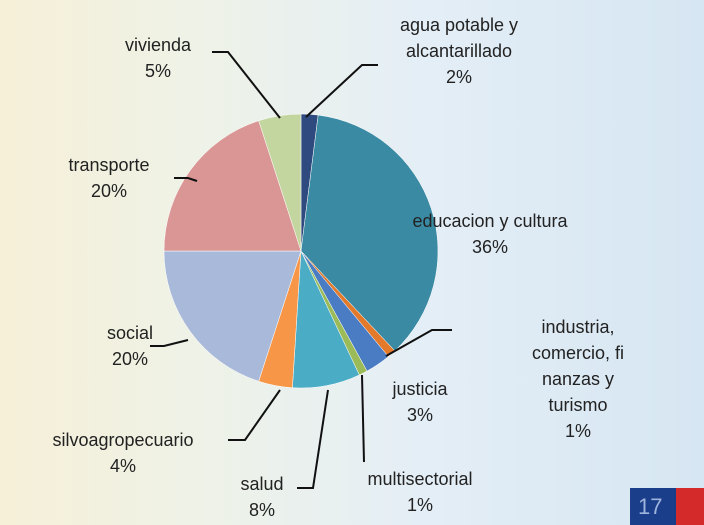  Describe the element at coordinates (459, 77) in the screenshot. I see `slice-percent: 2%` at that location.